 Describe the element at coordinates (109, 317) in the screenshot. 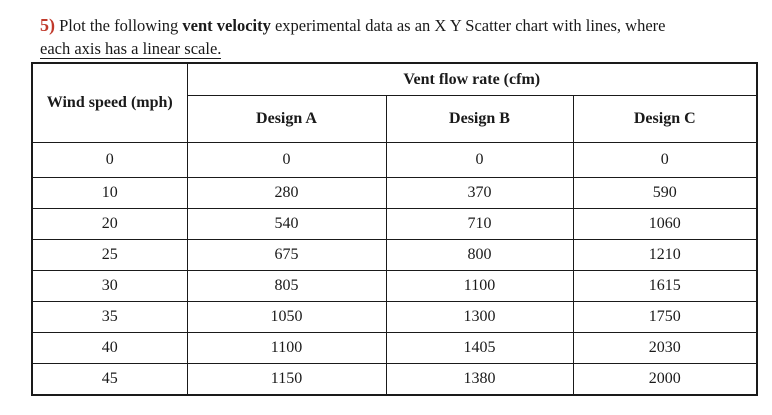

I see `wind-speed-cell: 35` at that location.